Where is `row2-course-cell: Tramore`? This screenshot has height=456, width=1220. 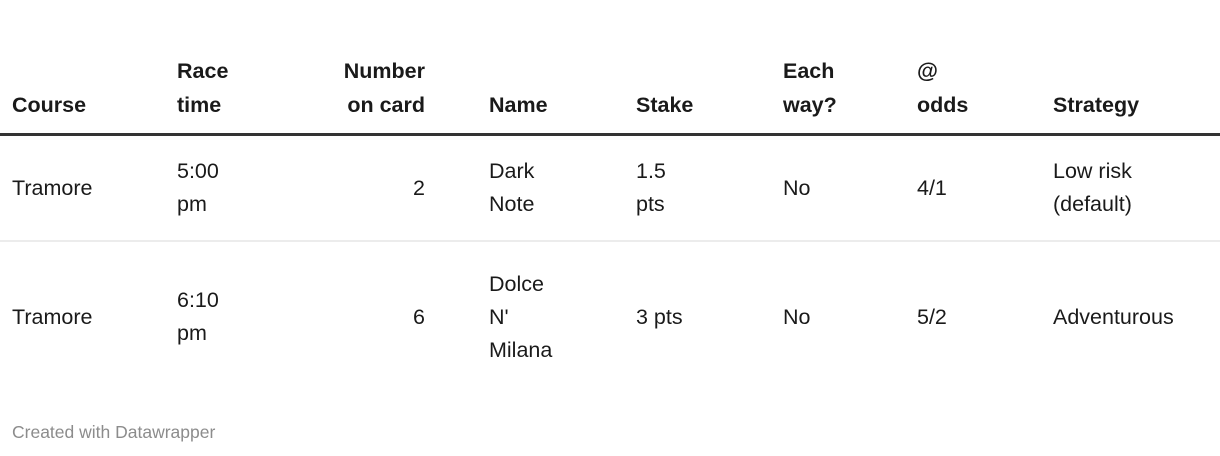 row2-course-cell: Tramore is located at coordinates (82, 317).